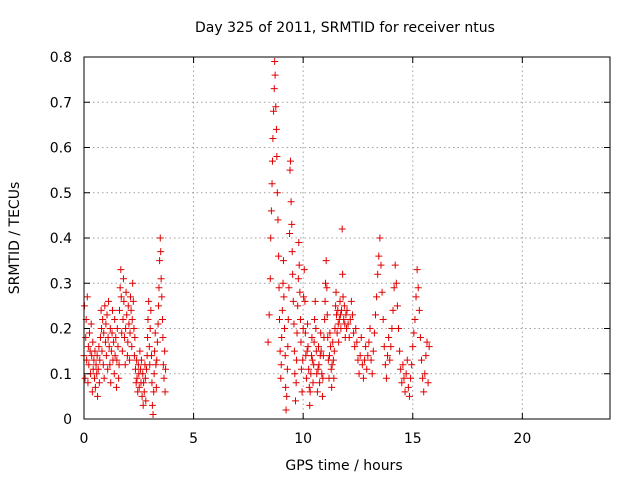 The height and width of the screenshot is (480, 640). What do you see at coordinates (61, 58) in the screenshot?
I see `y-tick-label: 0.8` at bounding box center [61, 58].